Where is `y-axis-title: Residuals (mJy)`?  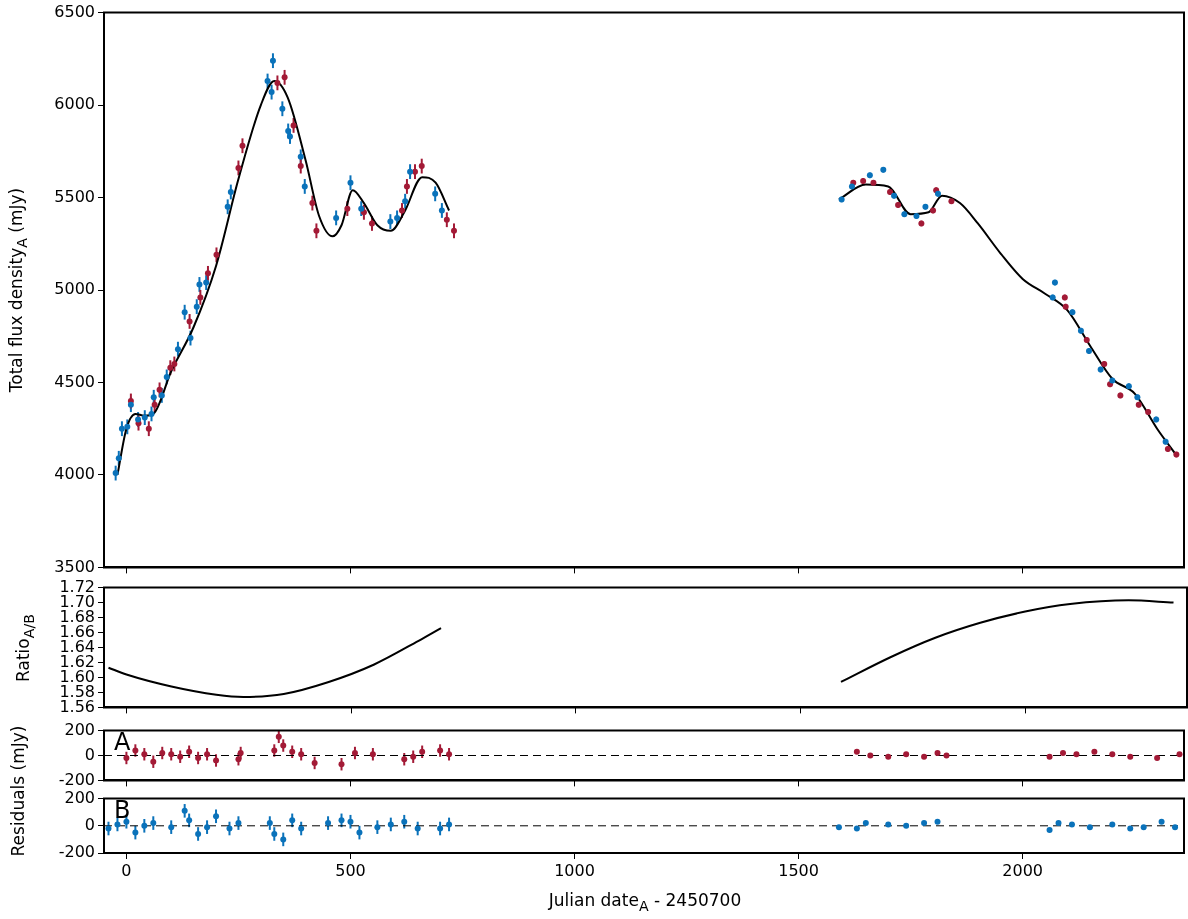 y-axis-title: Residuals (mJy) is located at coordinates (18, 791).